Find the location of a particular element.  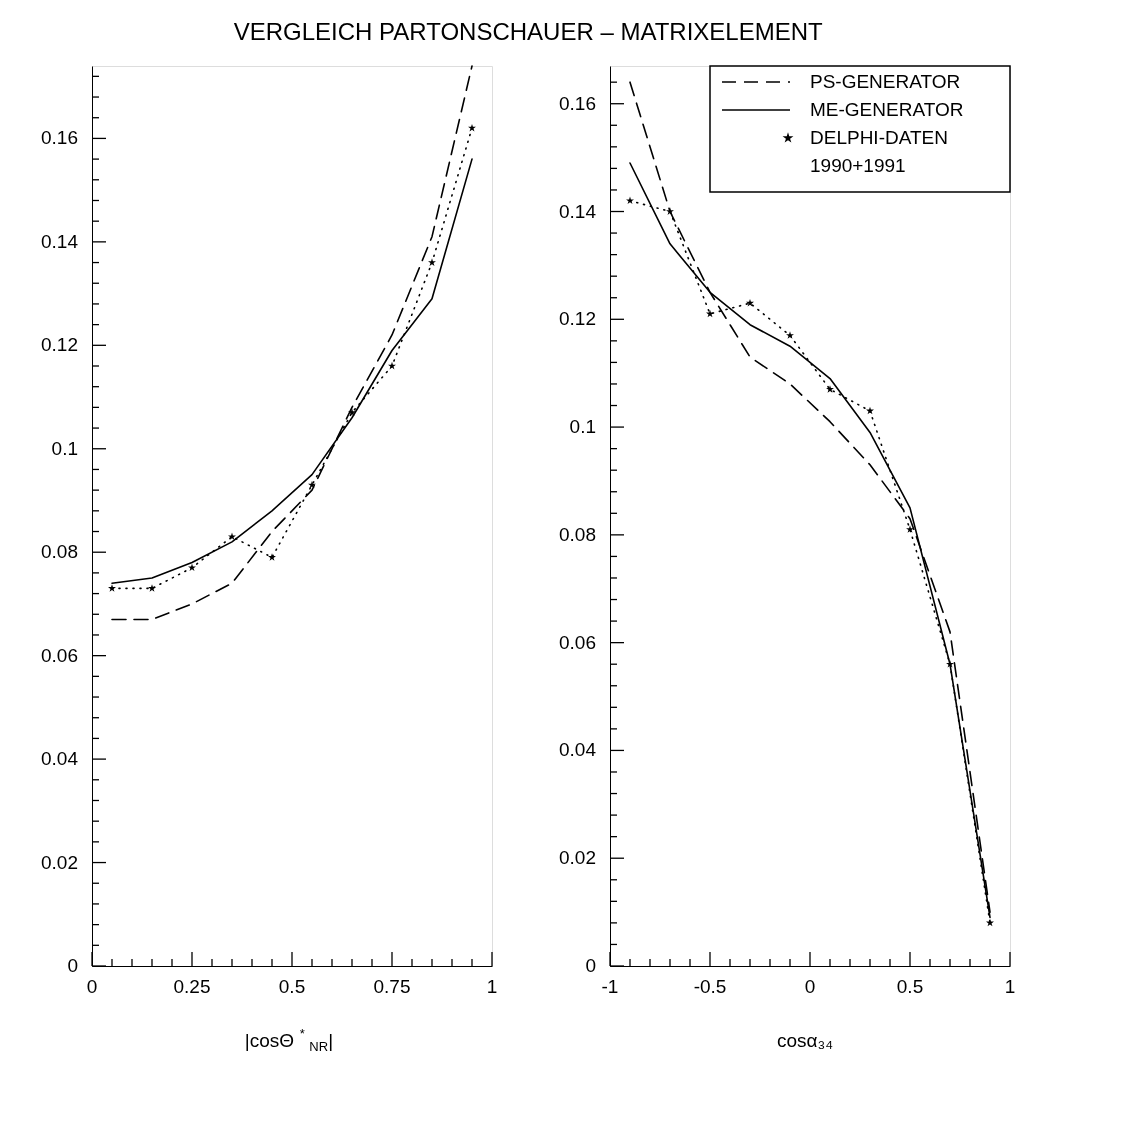

x-axis-title: cosα₃₄ is located at coordinates (805, 1040).